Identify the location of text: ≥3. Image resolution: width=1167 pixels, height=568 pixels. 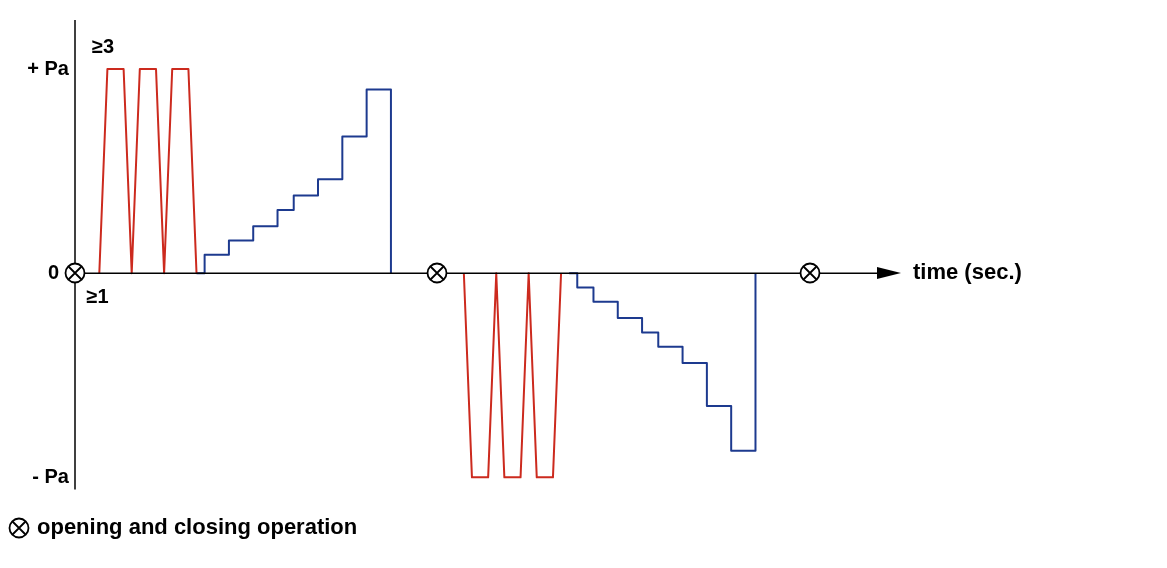
(103, 45).